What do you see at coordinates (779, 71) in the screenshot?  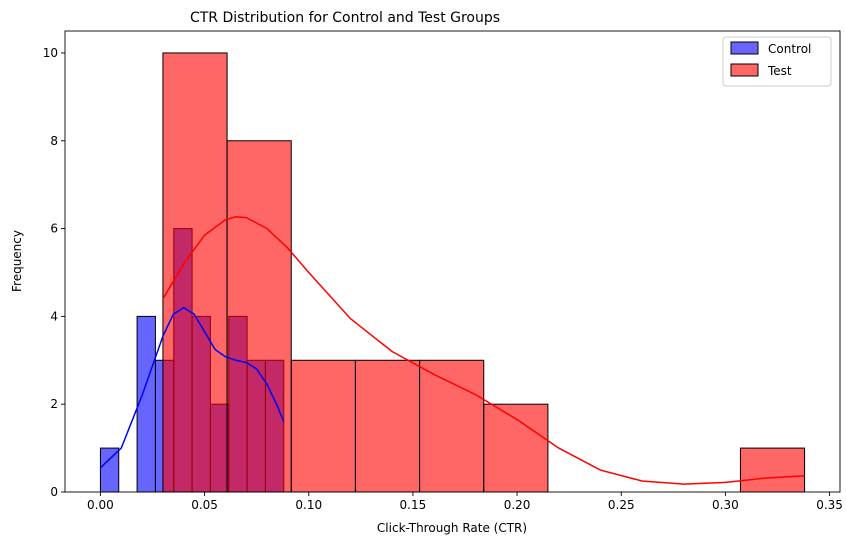 I see `legend-label-test: Test` at bounding box center [779, 71].